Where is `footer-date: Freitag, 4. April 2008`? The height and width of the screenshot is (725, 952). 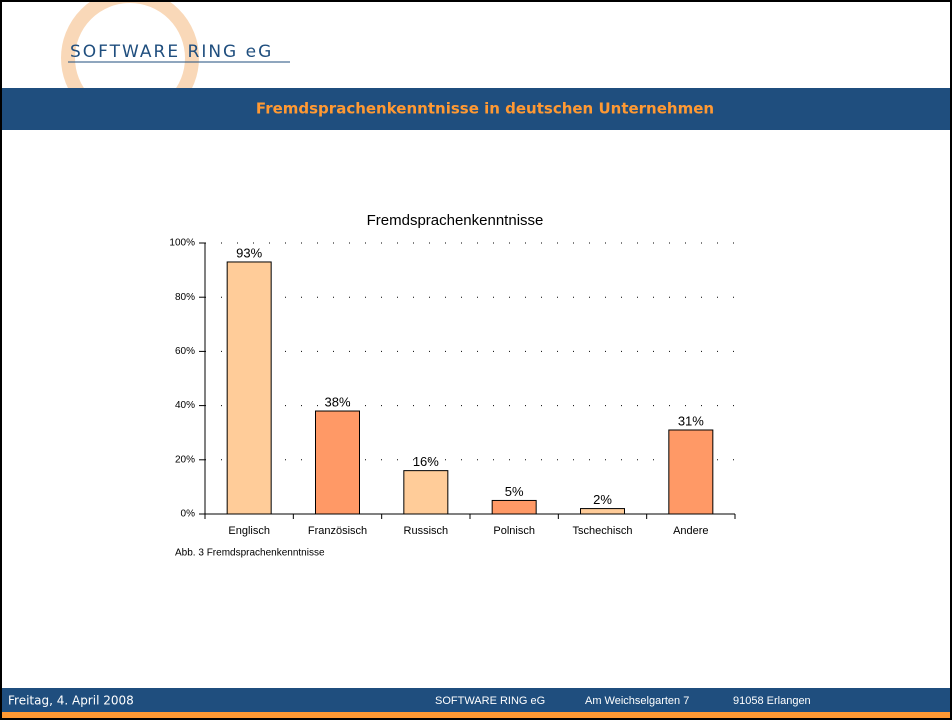
footer-date: Freitag, 4. April 2008 is located at coordinates (71, 701).